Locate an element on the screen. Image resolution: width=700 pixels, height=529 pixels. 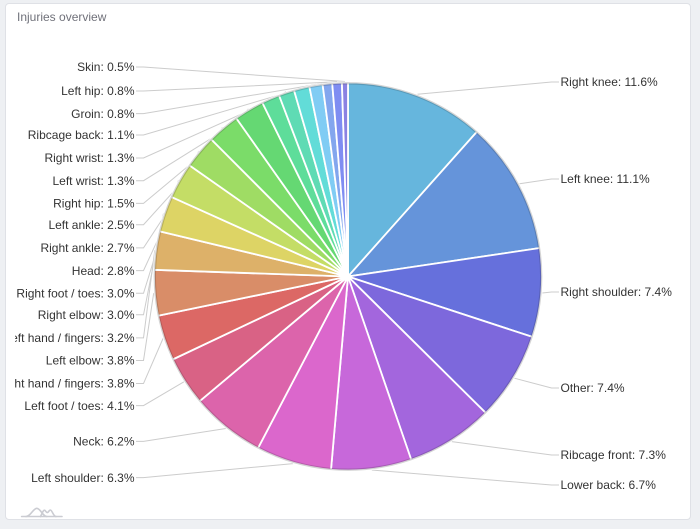
svg-text: Left knee: 11.1% is located at coordinates (606, 179).